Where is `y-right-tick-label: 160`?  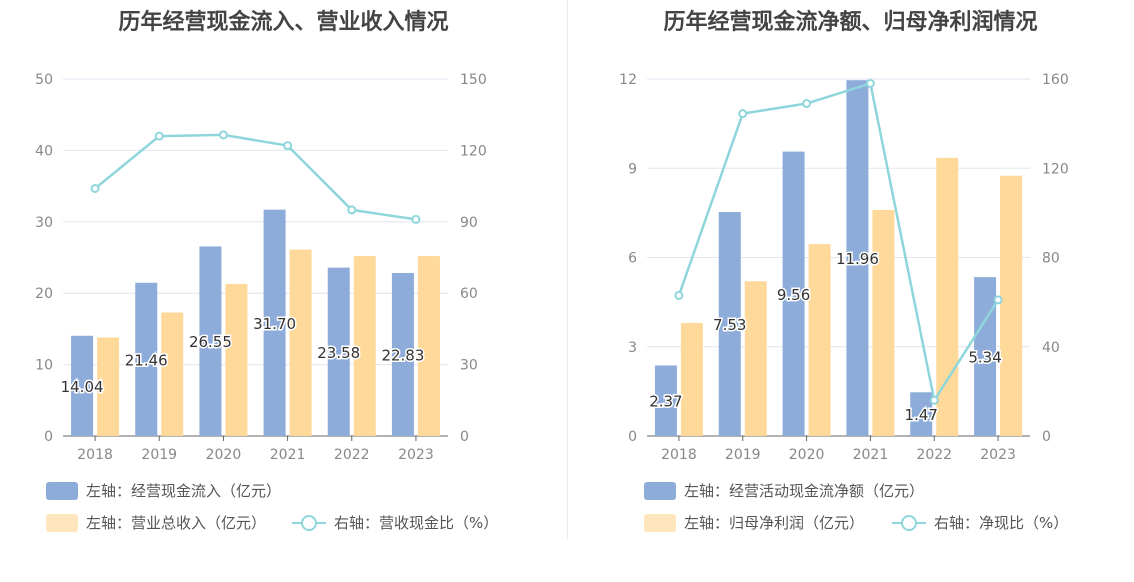
y-right-tick-label: 160 is located at coordinates (1055, 80).